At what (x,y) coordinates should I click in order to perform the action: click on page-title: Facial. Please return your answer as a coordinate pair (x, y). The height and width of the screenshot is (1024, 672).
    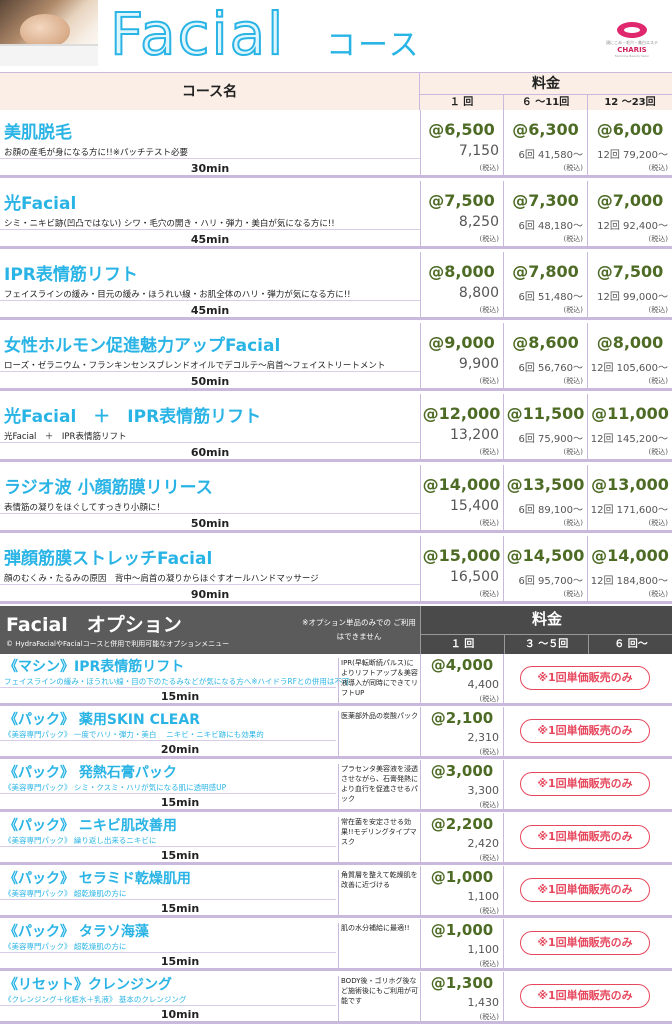
    Looking at the image, I should click on (197, 34).